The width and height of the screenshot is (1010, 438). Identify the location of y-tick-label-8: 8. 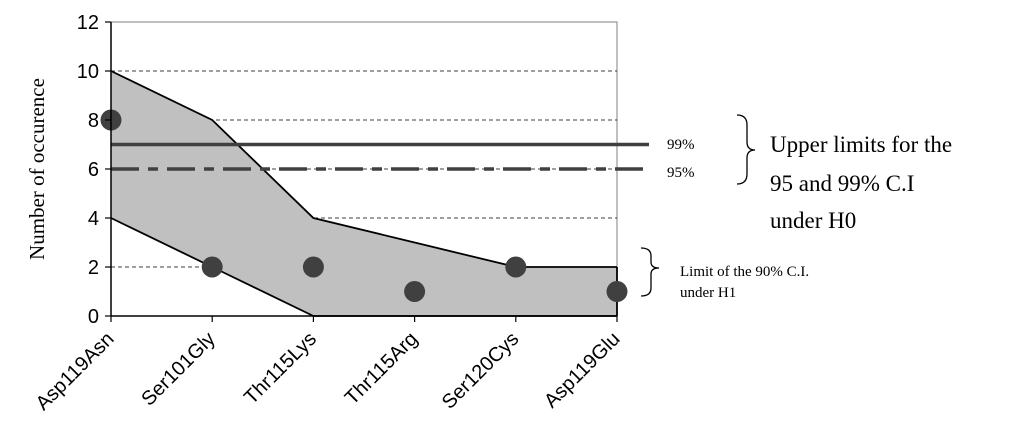
(93, 121).